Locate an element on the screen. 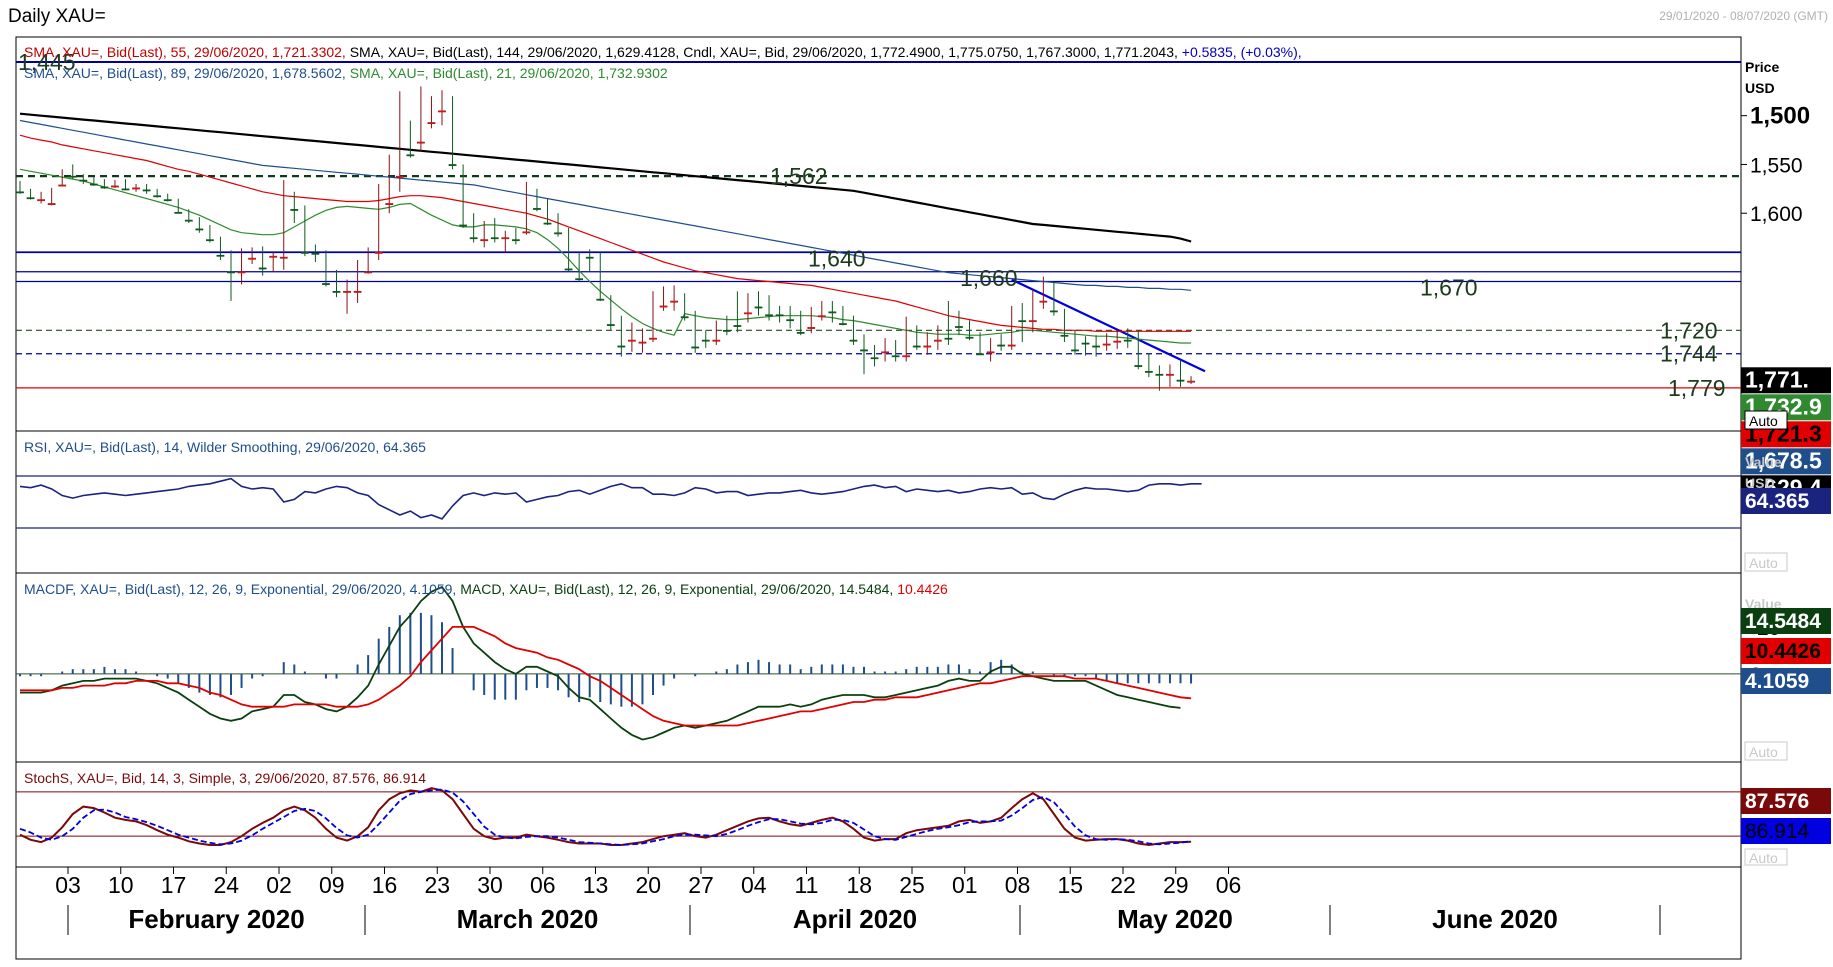 The height and width of the screenshot is (967, 1833). price-tick-label: 1,500 is located at coordinates (1780, 116).